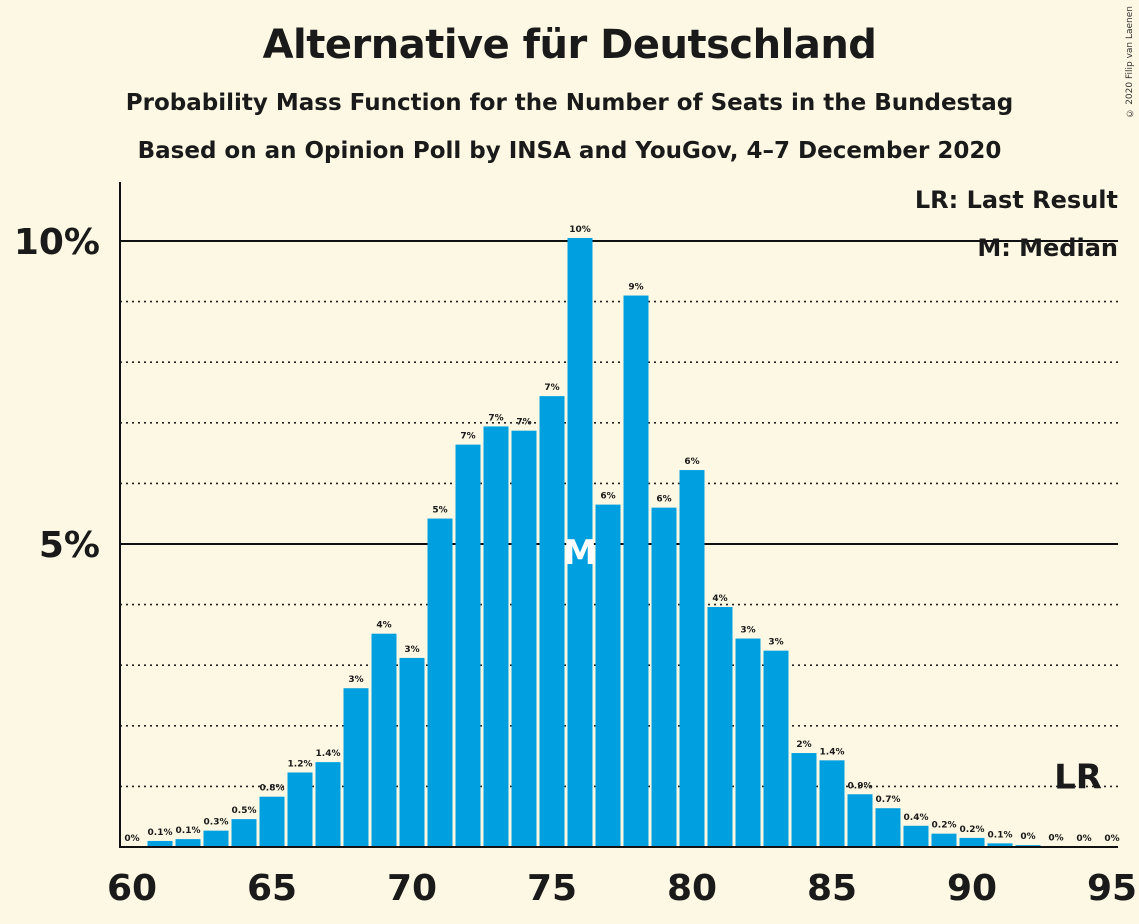  Describe the element at coordinates (580, 230) in the screenshot. I see `bar-value-label: 10%` at that location.